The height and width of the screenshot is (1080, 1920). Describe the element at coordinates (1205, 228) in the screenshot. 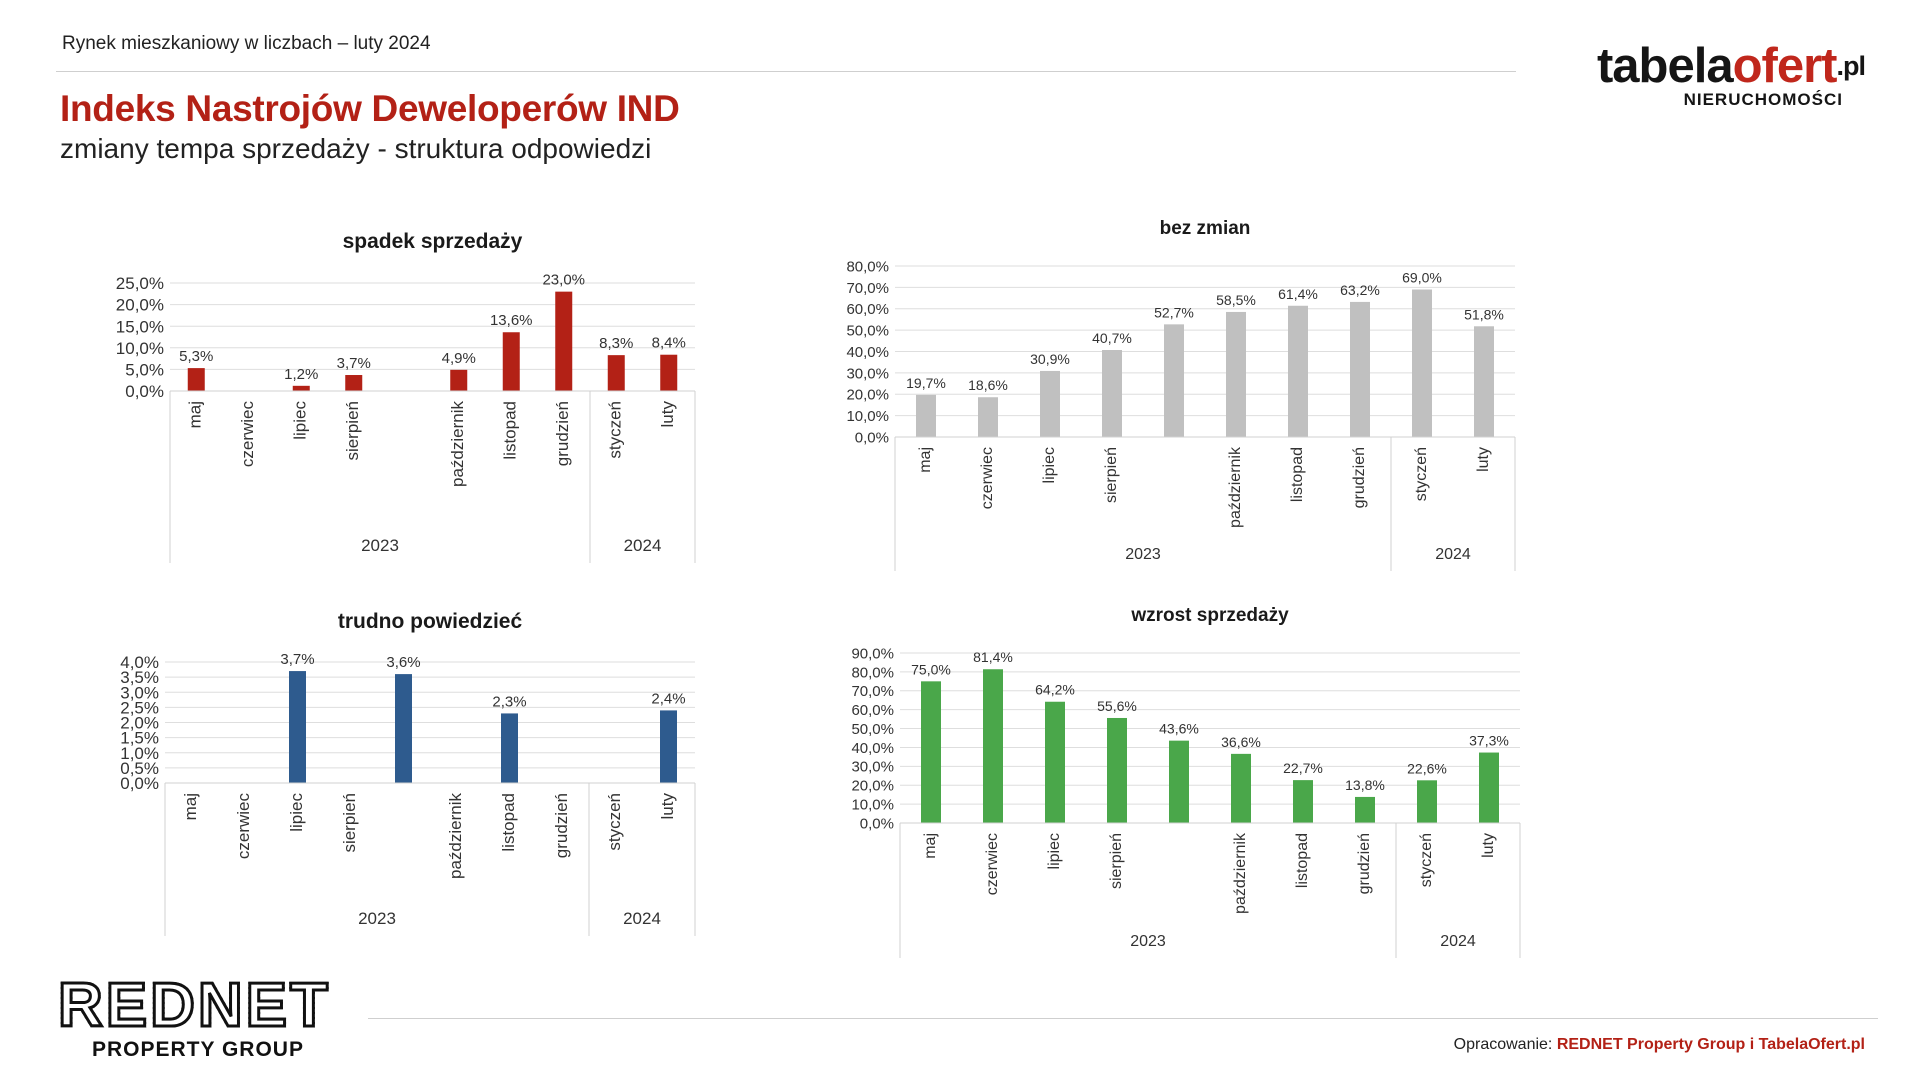

I see `chart-title: bez zmian` at that location.